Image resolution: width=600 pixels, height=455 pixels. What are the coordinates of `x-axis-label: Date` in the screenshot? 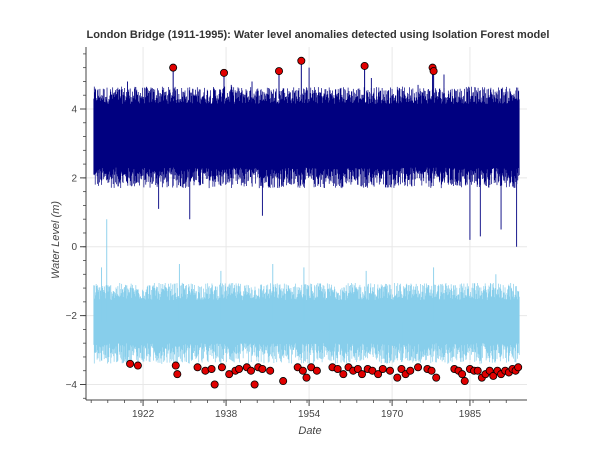 It's located at (309, 431).